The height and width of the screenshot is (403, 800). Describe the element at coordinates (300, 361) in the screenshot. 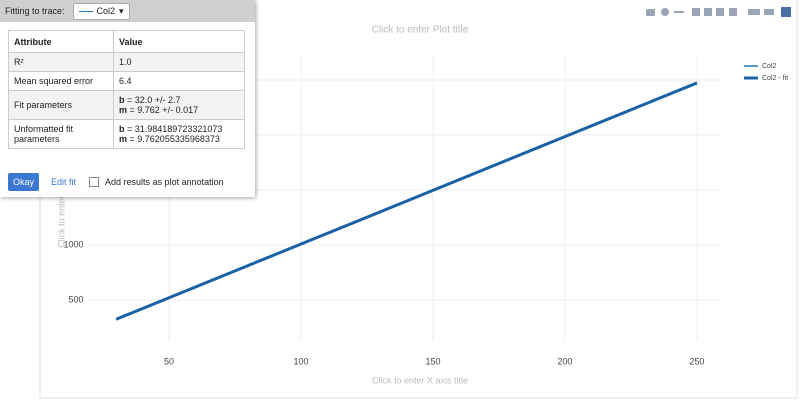

I see `x-tick-label: 100` at that location.